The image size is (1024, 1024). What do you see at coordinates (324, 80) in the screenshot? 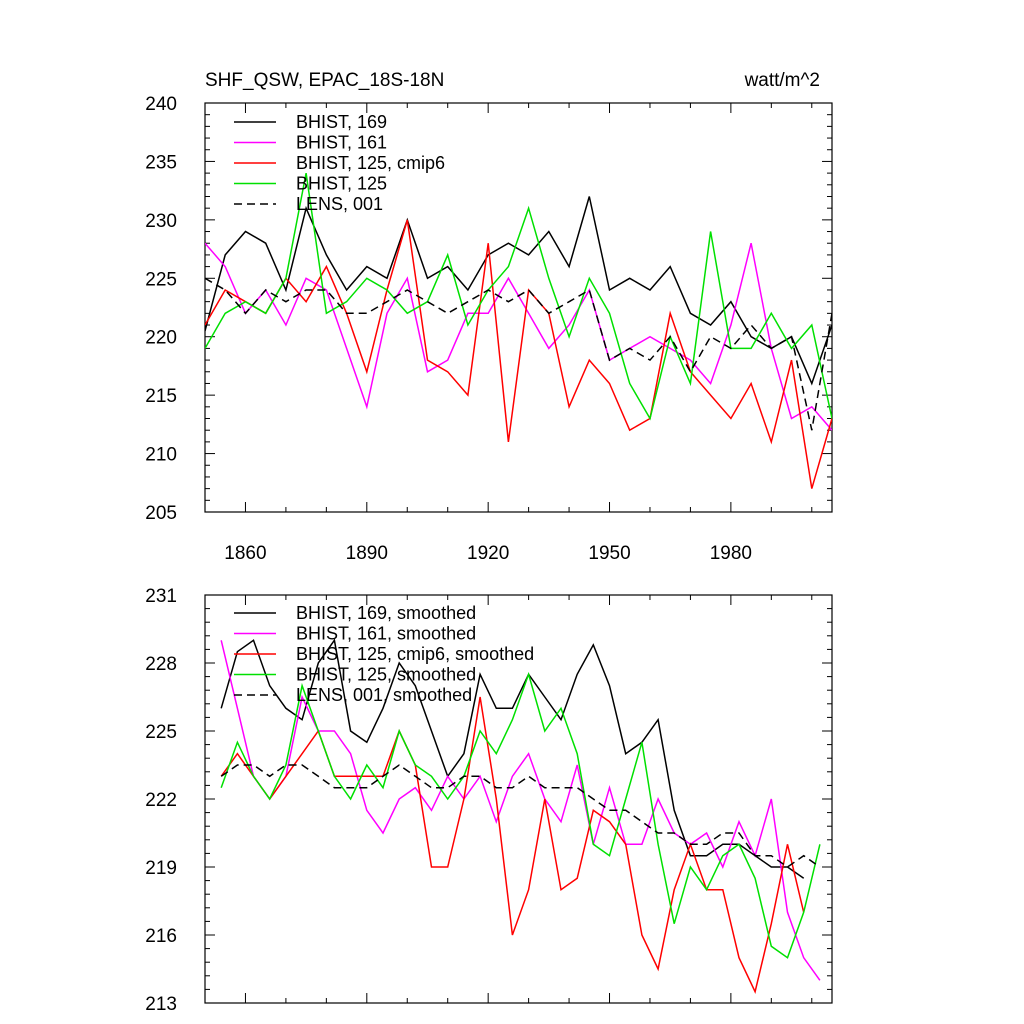
I see `chart-title: SHF_QSW, EPAC_18S-18N` at bounding box center [324, 80].